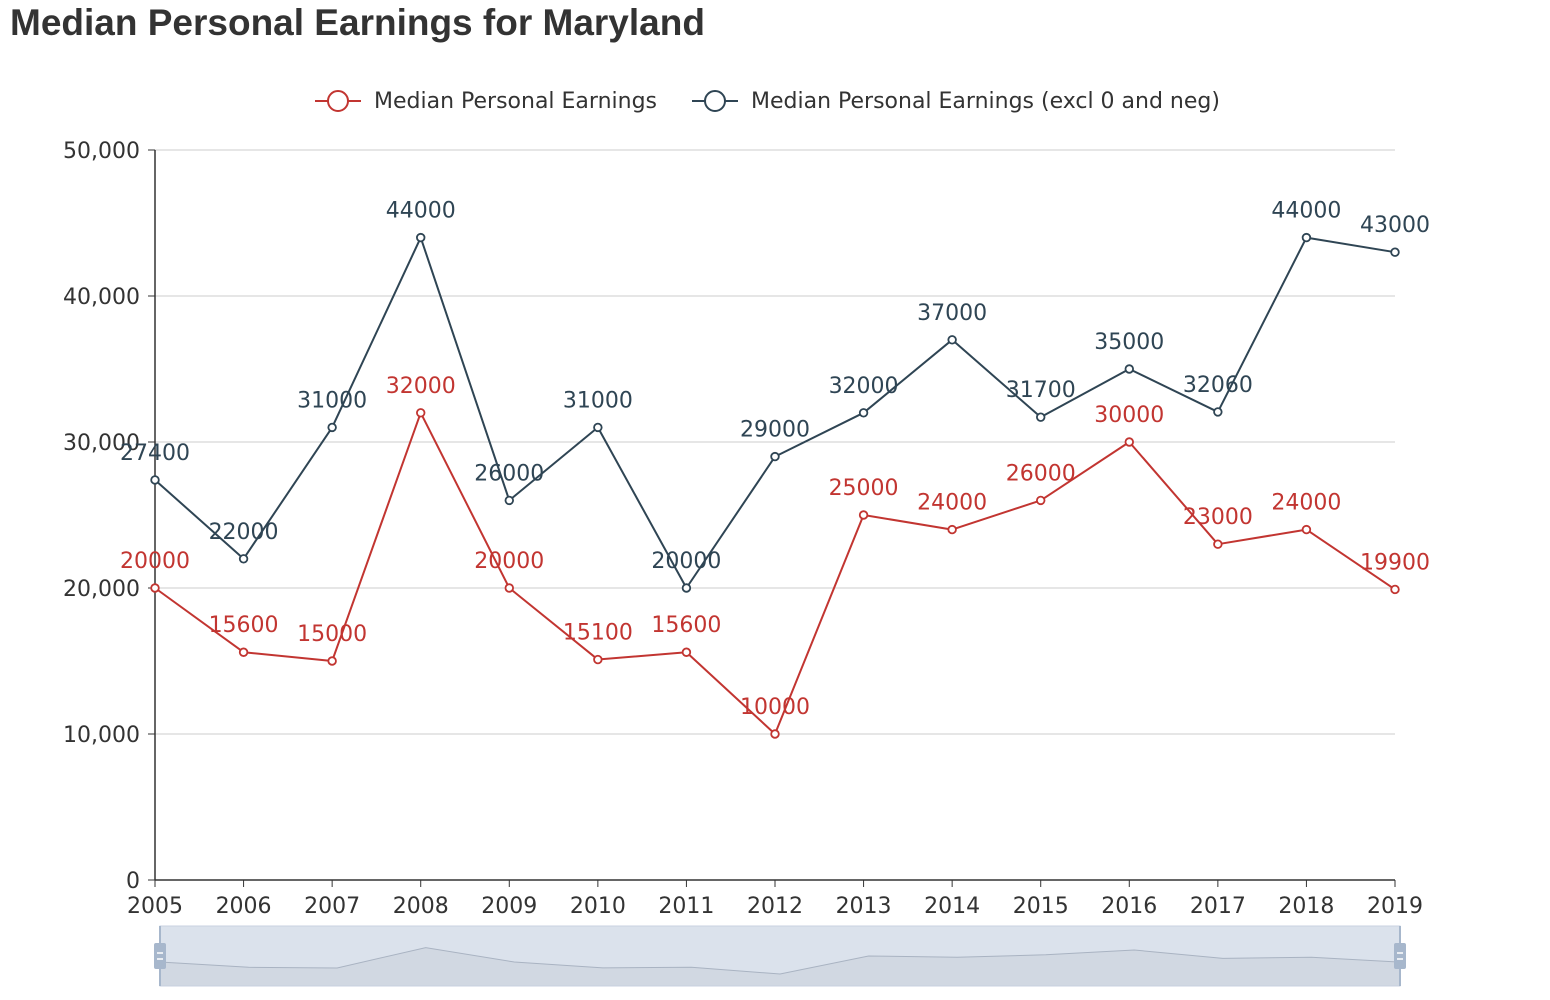 Image resolution: width=1550 pixels, height=1000 pixels. Describe the element at coordinates (101, 735) in the screenshot. I see `y-tick-label: 10,000` at that location.